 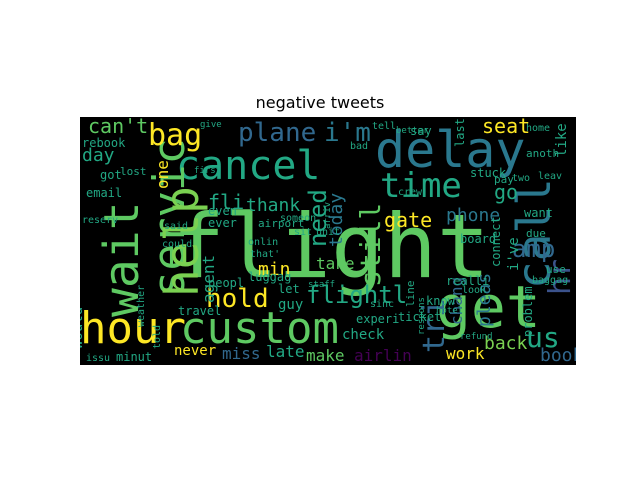 What do you see at coordinates (473, 215) in the screenshot?
I see `cloud-word: phone` at bounding box center [473, 215].